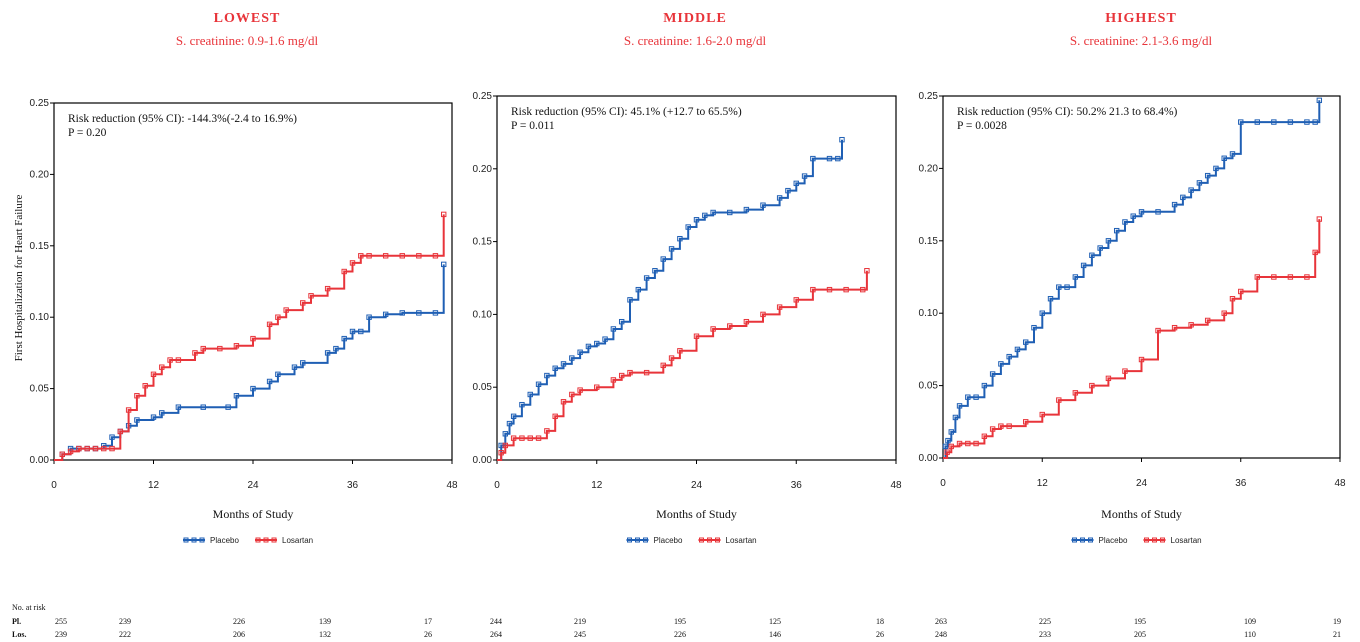  Describe the element at coordinates (325, 634) in the screenshot. I see `risk-count-losartan: 132` at that location.